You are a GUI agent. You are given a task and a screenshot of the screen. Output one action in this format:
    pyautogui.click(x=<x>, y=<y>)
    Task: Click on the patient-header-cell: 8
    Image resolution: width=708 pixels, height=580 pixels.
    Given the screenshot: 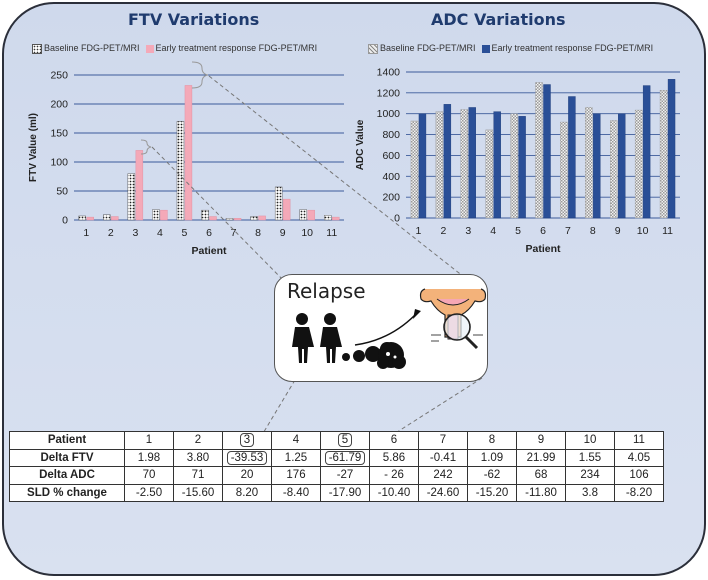 What is the action you would take?
    pyautogui.click(x=492, y=440)
    